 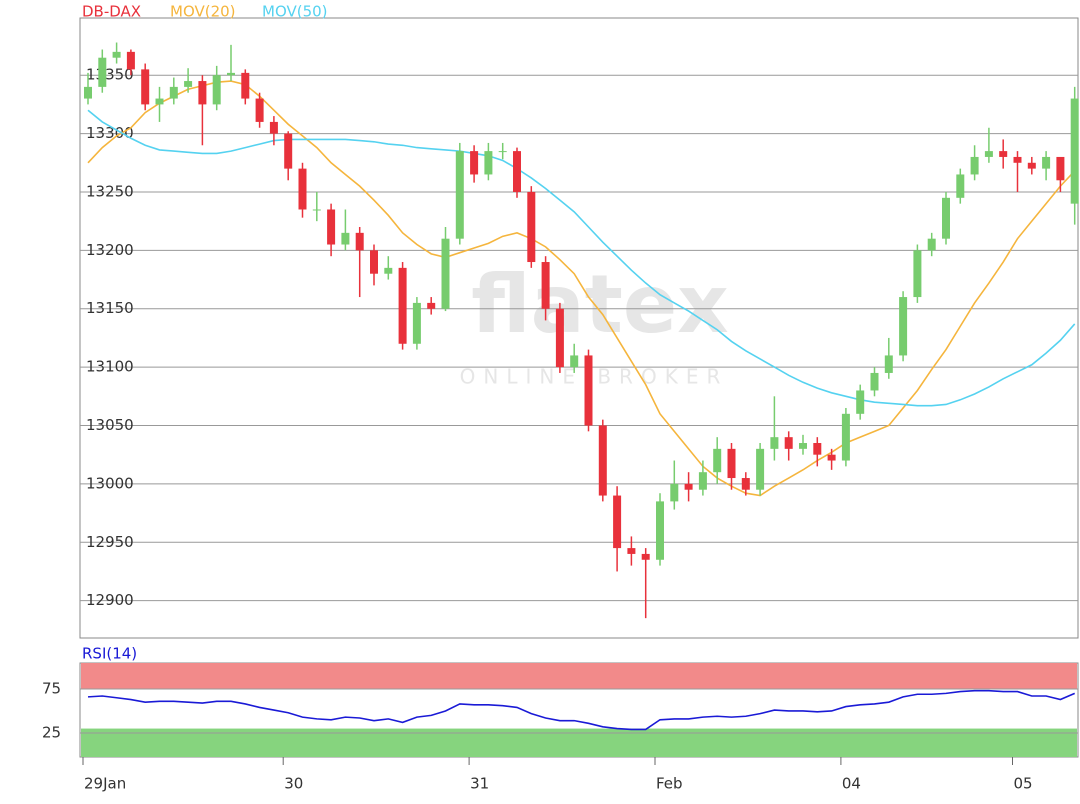 What do you see at coordinates (293, 784) in the screenshot?
I see `x-tick-label: 30` at bounding box center [293, 784].